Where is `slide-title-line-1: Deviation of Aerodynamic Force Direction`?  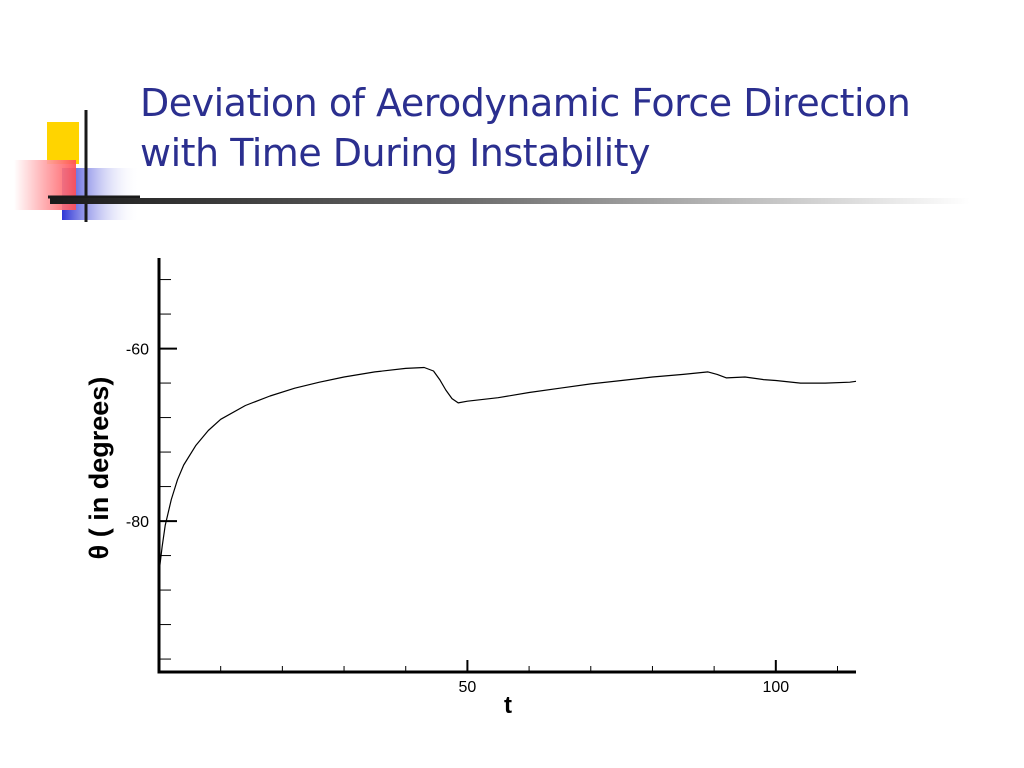 slide-title-line-1: Deviation of Aerodynamic Force Direction is located at coordinates (525, 103).